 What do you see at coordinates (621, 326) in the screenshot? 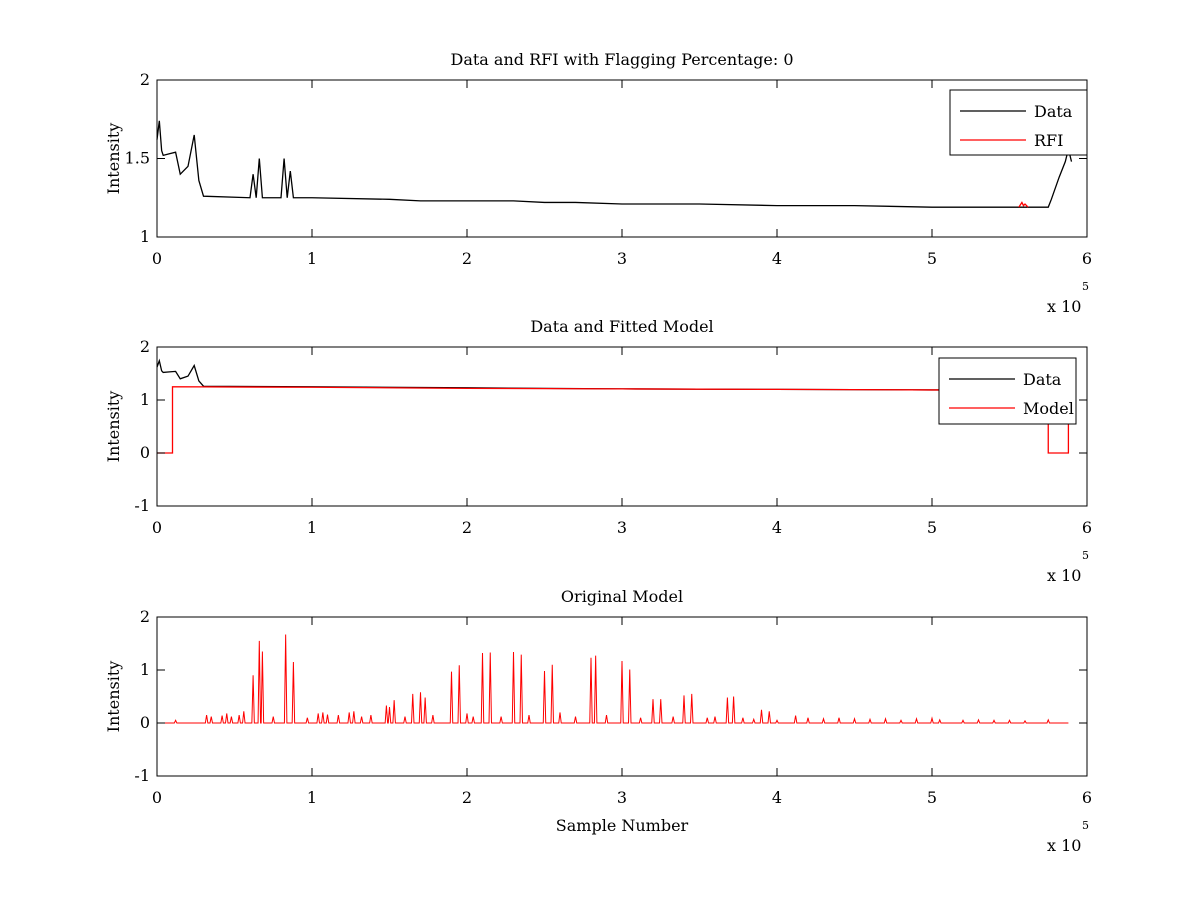
I see `subplot-title: Data and Fitted Model` at bounding box center [621, 326].